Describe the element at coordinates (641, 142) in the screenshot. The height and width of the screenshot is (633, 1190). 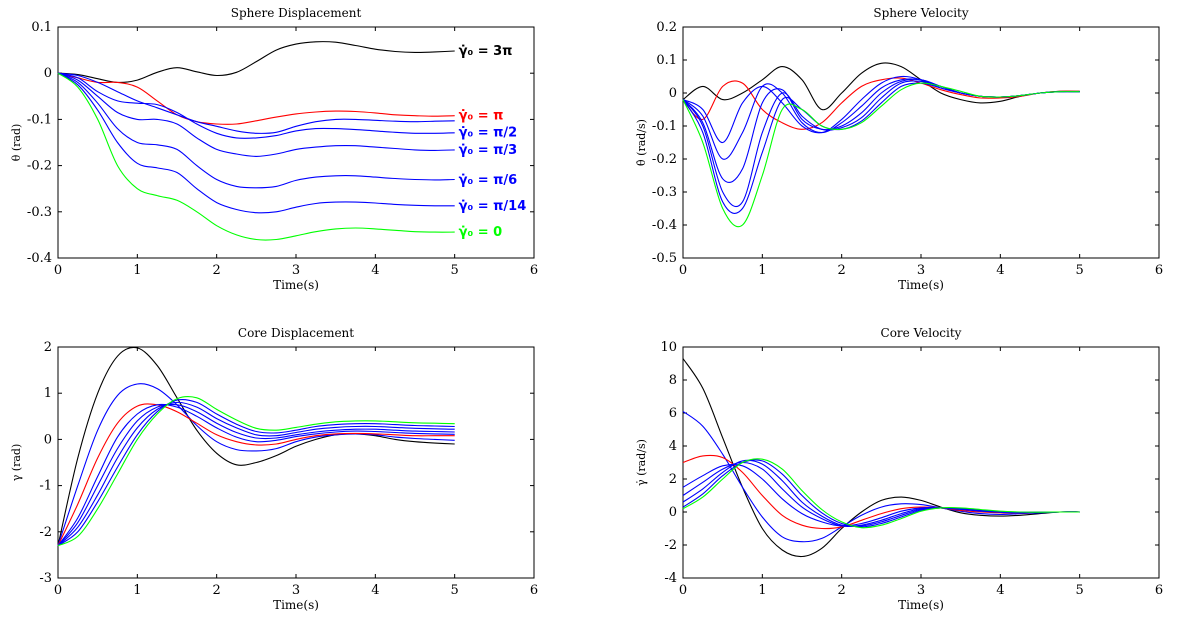
I see `y-axis-label: θ̇ (rad/s)` at that location.